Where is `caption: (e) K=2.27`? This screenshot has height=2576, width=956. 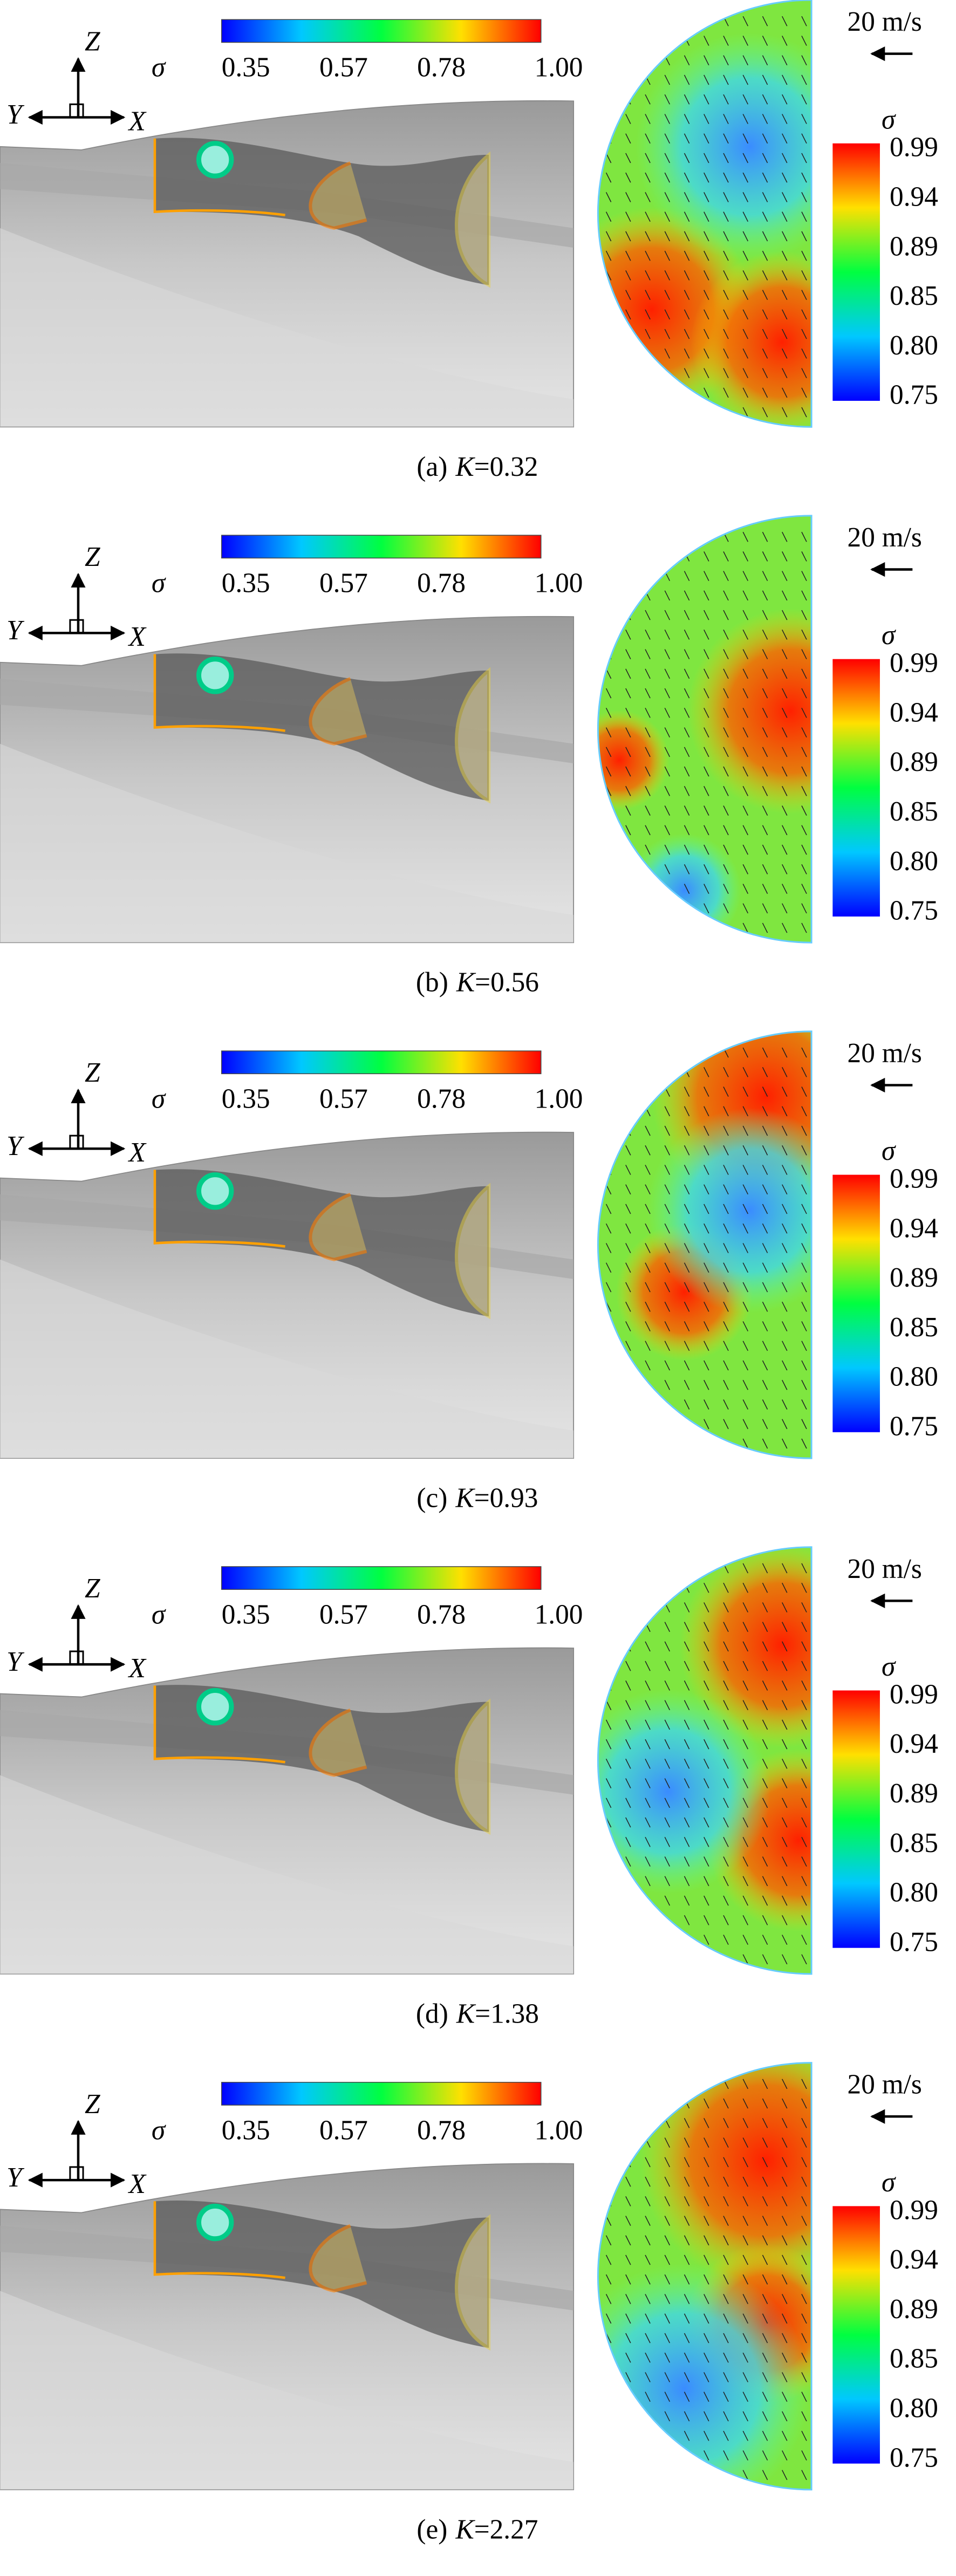 caption: (e) K=2.27 is located at coordinates (477, 2529).